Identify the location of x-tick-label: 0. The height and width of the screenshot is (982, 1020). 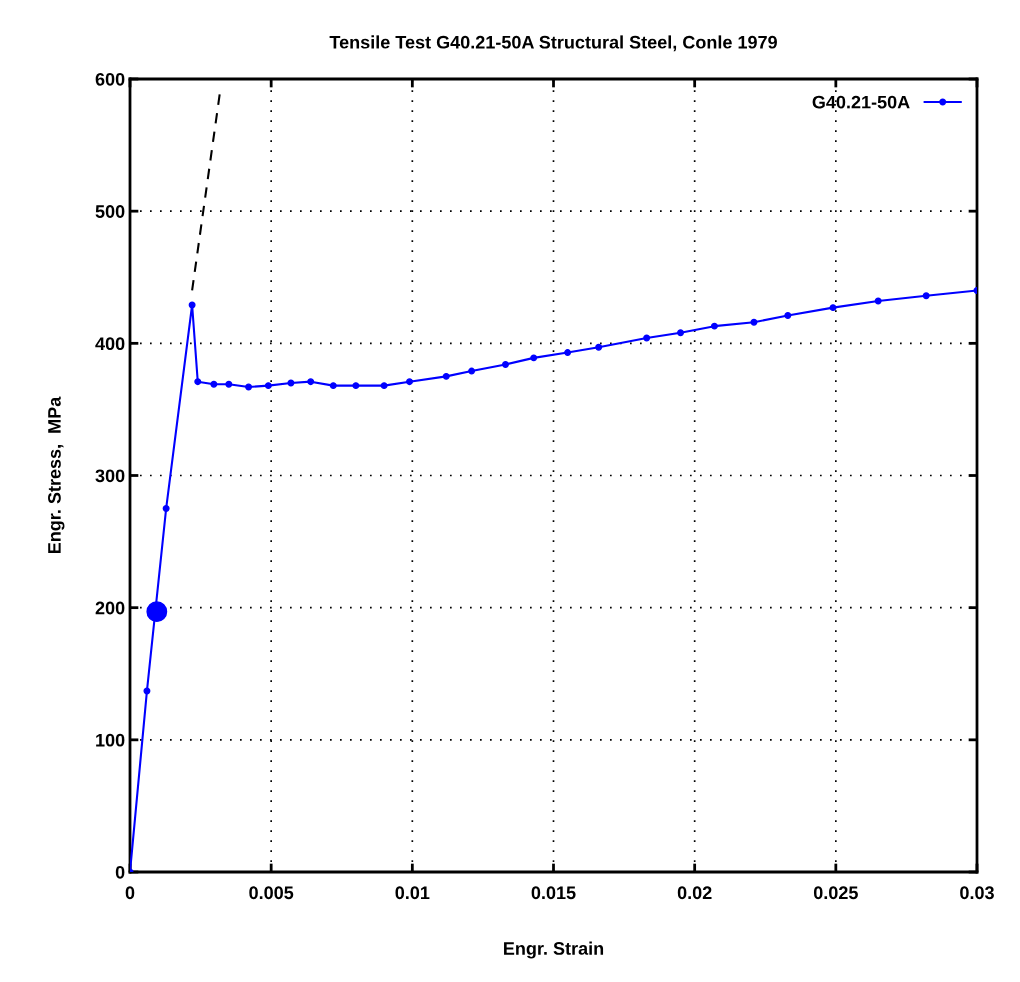
(130, 893).